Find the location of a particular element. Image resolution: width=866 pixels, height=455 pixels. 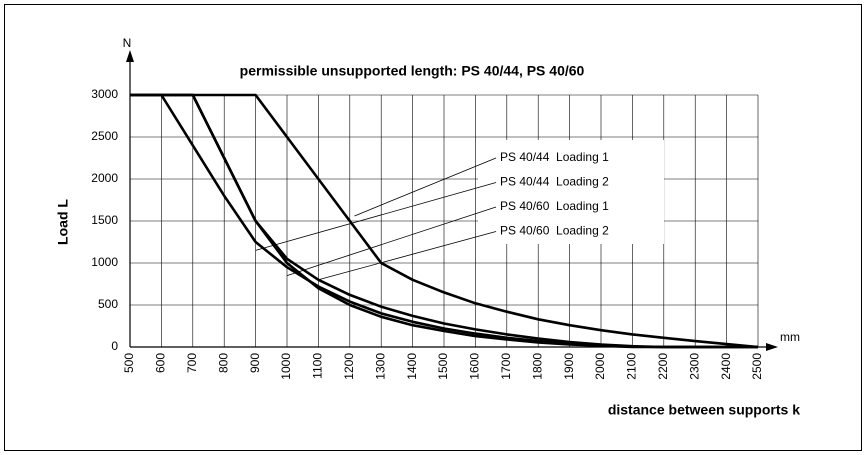

x-tick-label: 600 is located at coordinates (161, 363).